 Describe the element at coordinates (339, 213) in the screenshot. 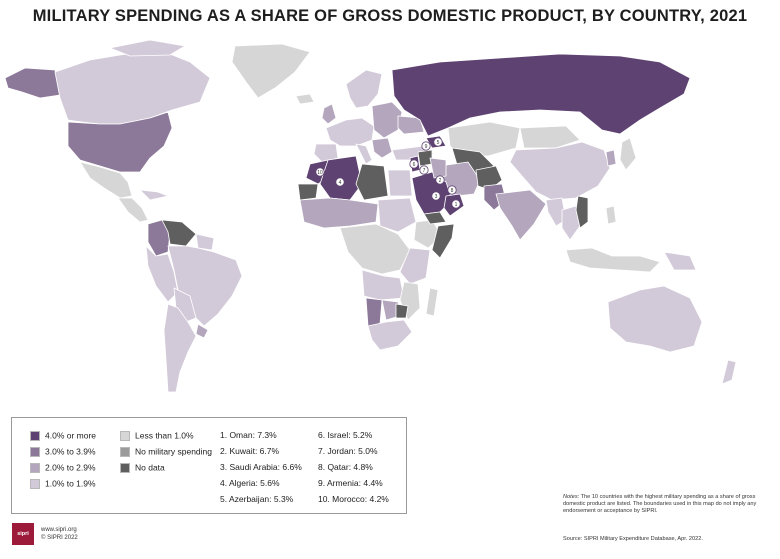

I see `region-sahel` at that location.